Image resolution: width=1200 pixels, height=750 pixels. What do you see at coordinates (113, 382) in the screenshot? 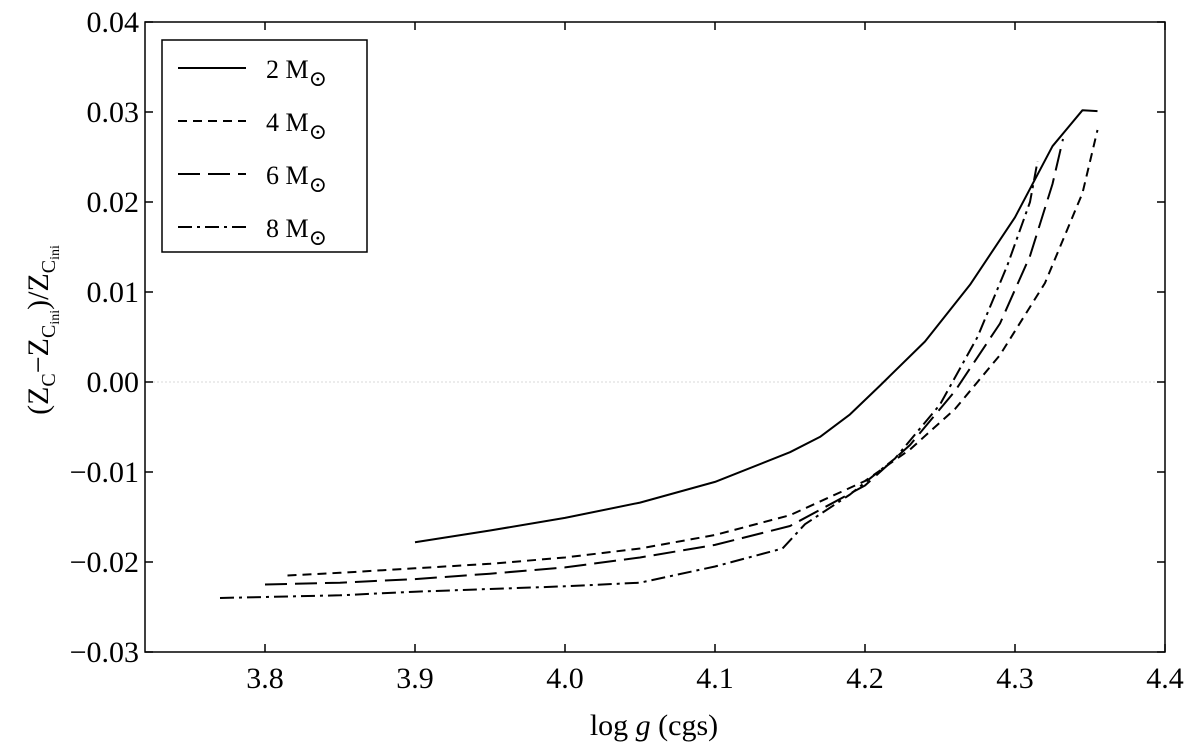
I see `y-tick-label: 0.00` at bounding box center [113, 382].